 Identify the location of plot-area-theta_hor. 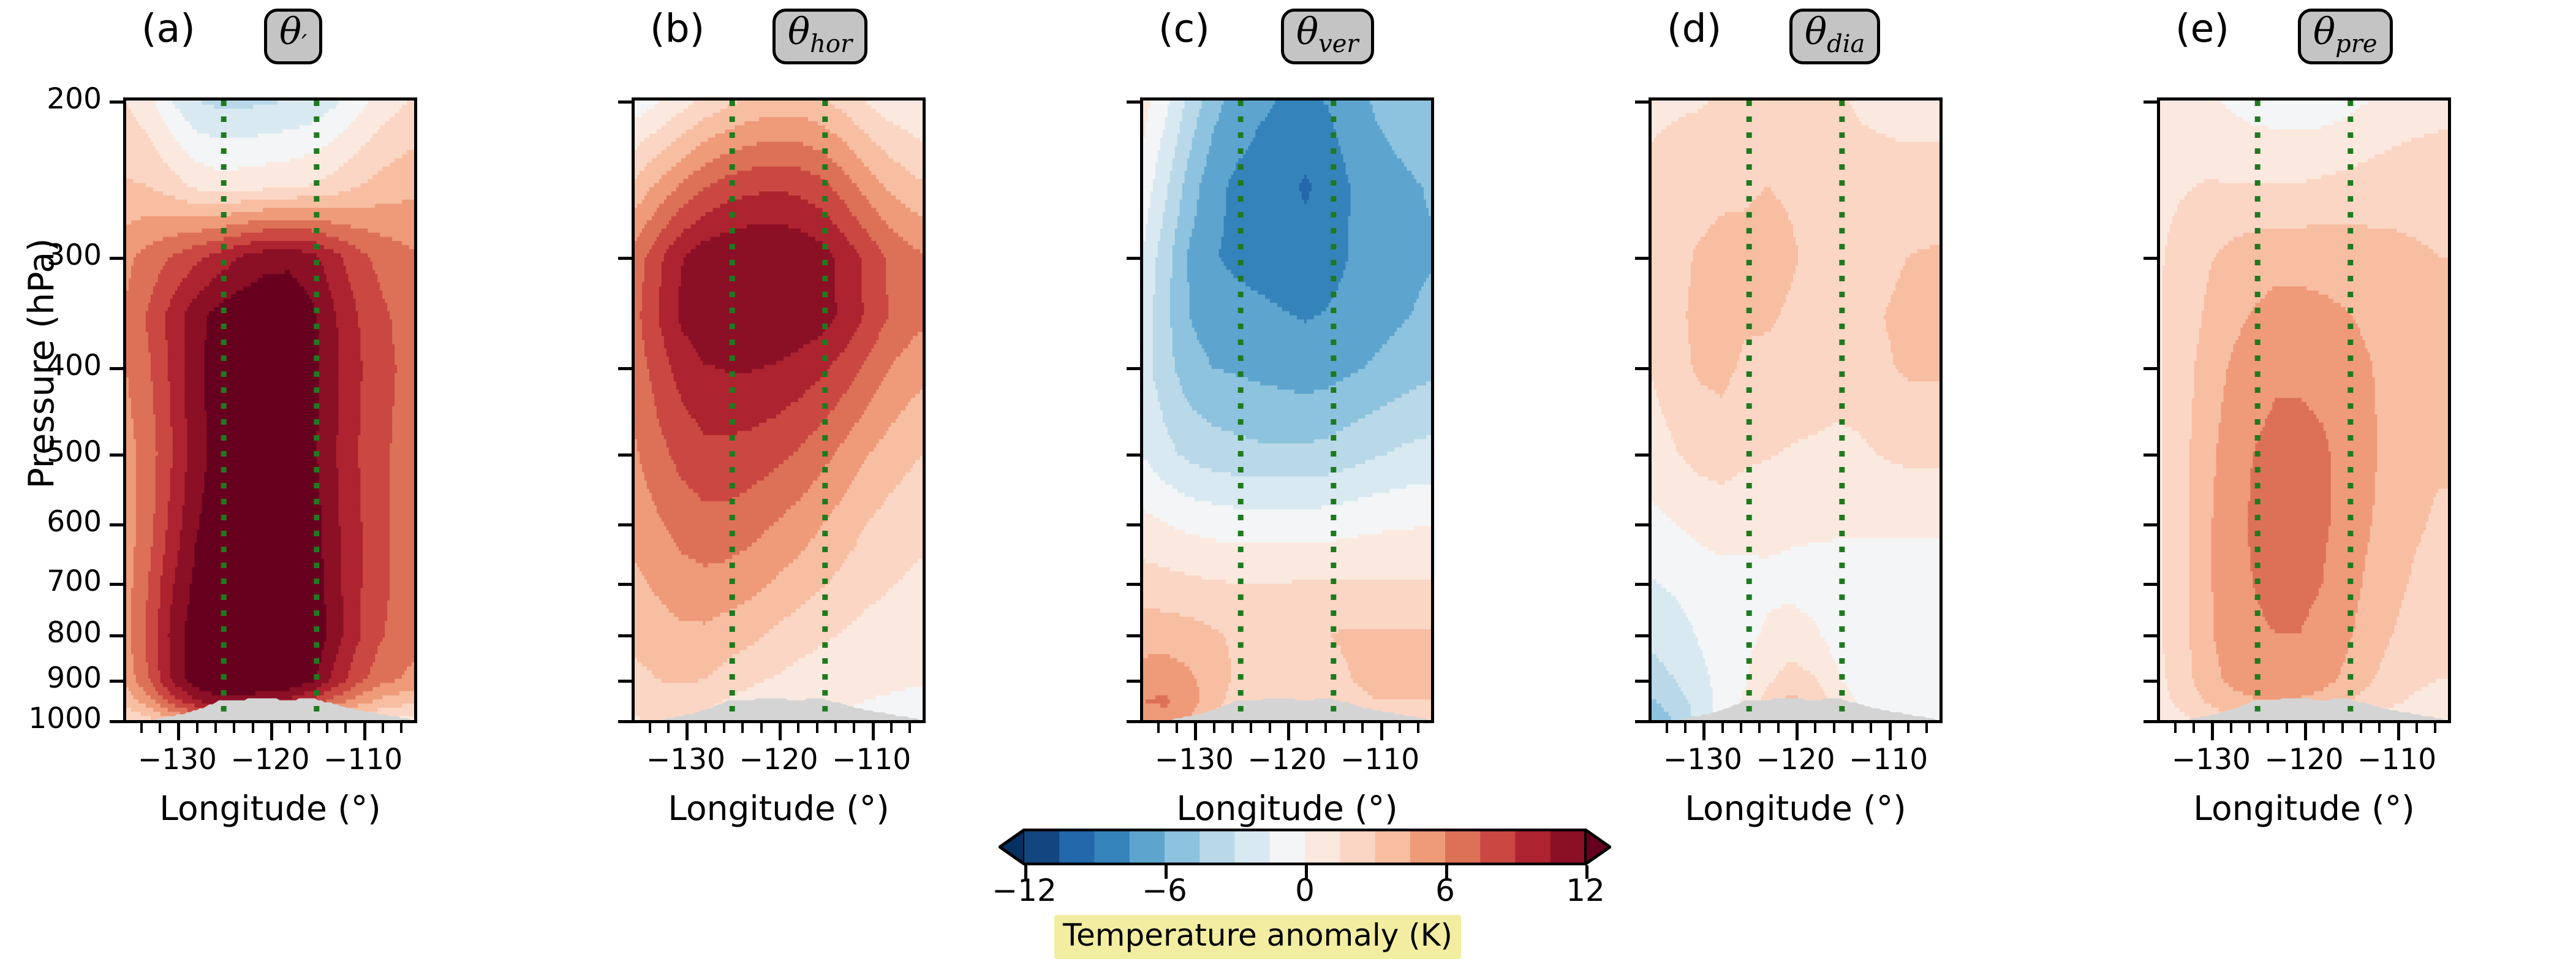
(779, 410).